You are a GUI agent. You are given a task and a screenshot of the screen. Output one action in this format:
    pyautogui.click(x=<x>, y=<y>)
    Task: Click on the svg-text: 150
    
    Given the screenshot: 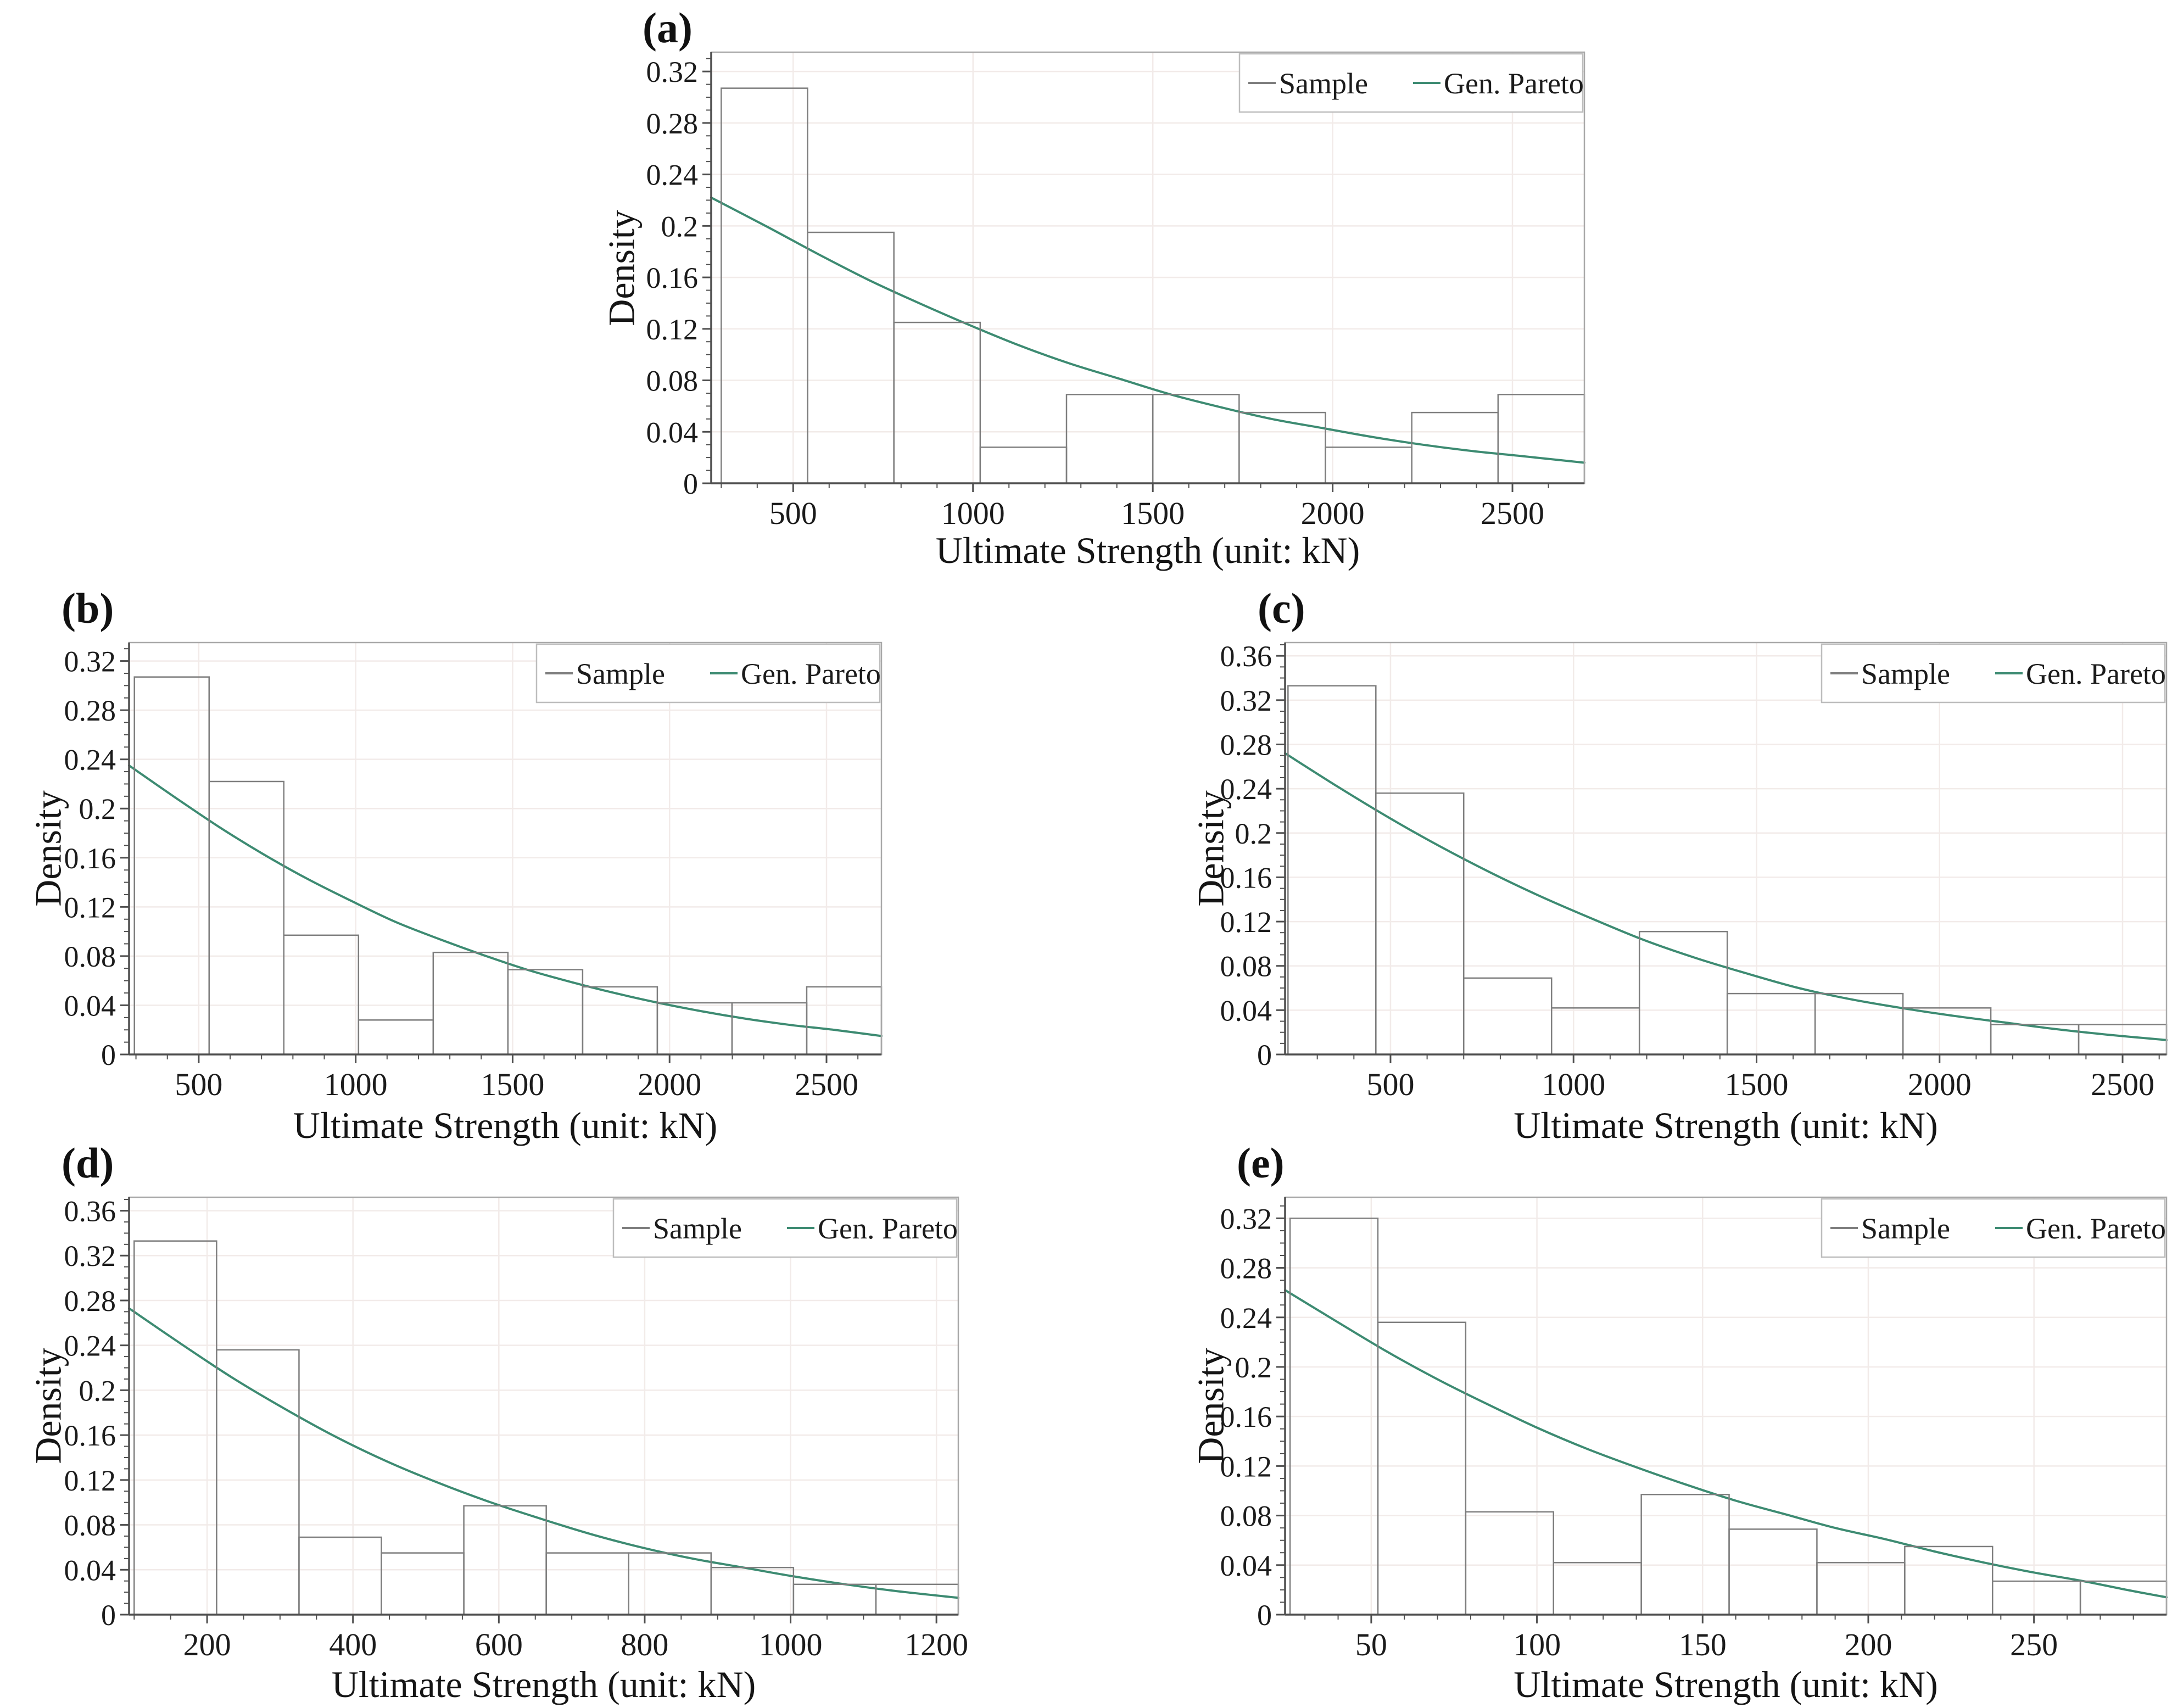 What is the action you would take?
    pyautogui.click(x=1703, y=1644)
    